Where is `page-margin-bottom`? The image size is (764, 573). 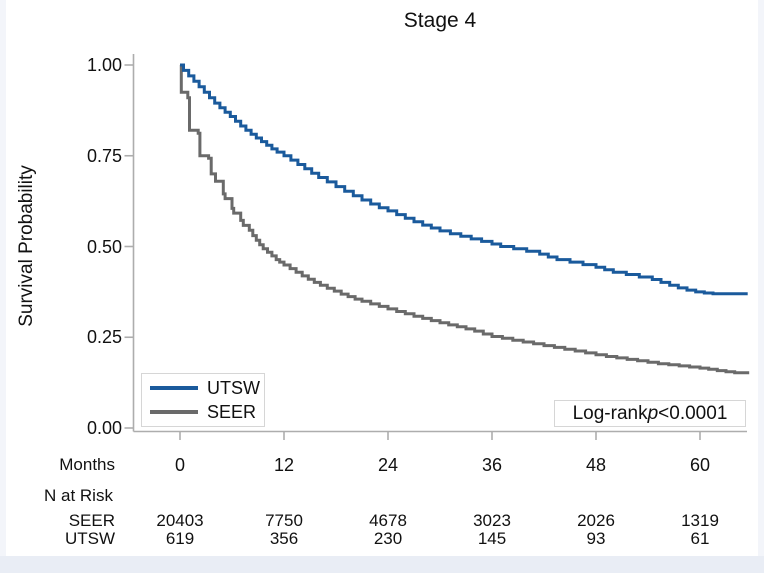
page-margin-bottom is located at coordinates (382, 564).